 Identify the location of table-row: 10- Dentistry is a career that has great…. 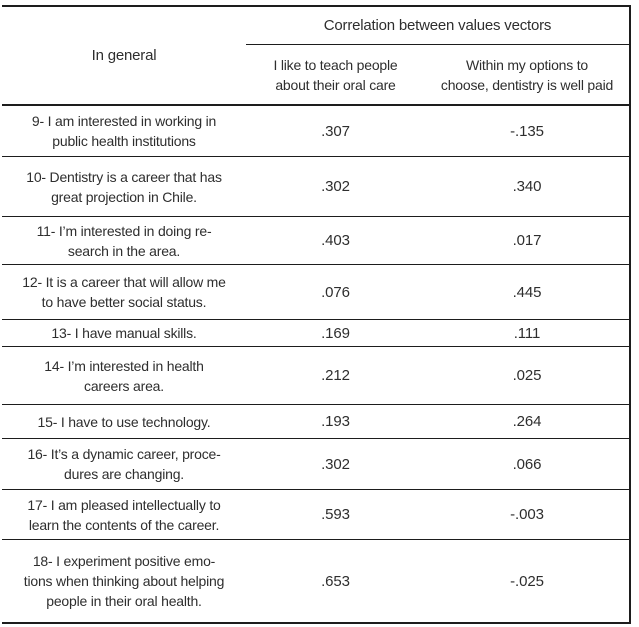
(315, 187).